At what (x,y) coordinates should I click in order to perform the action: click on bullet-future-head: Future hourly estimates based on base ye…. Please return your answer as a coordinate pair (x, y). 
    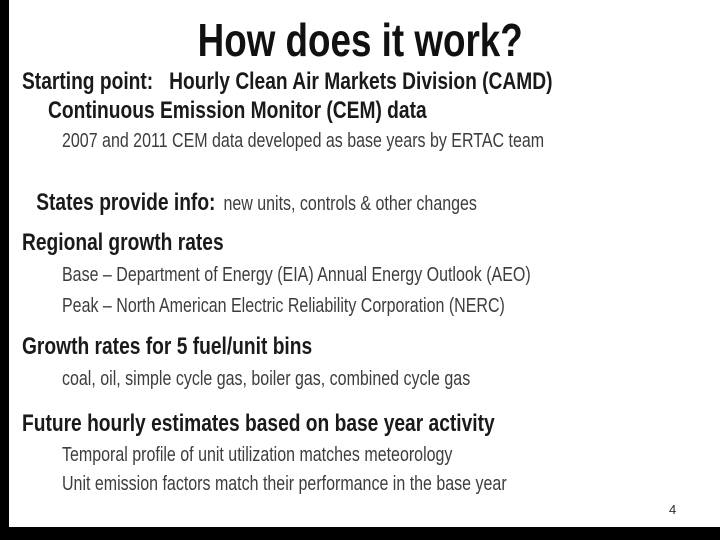
    Looking at the image, I should click on (258, 423).